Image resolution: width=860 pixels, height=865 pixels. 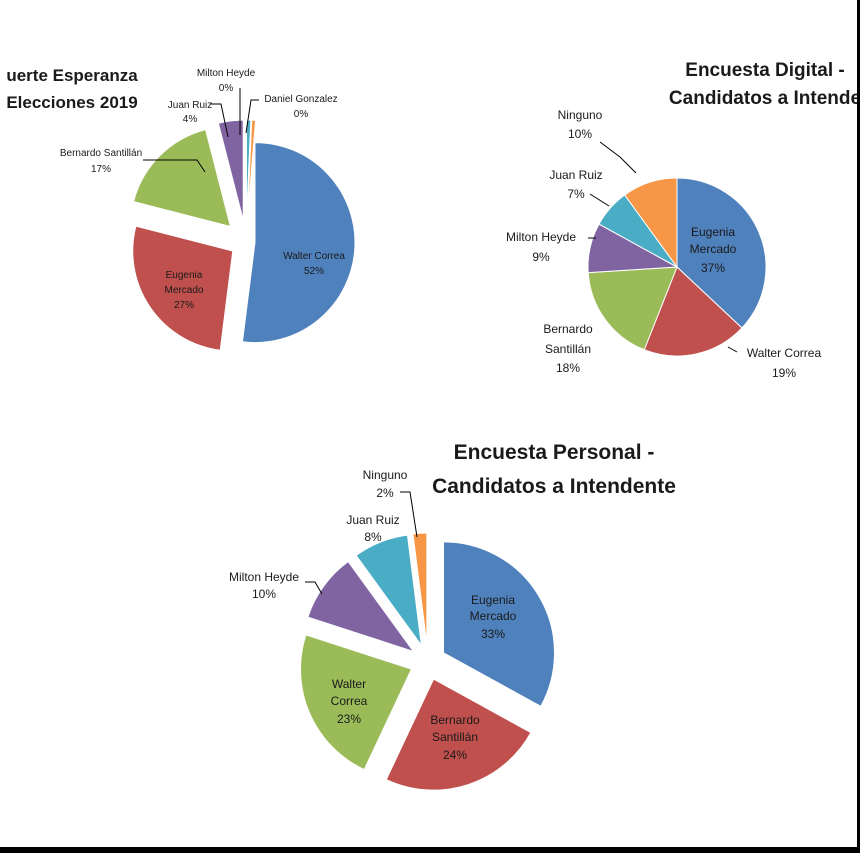 I want to click on data-label-bernardo-santillan-value: 18%, so click(x=568, y=368).